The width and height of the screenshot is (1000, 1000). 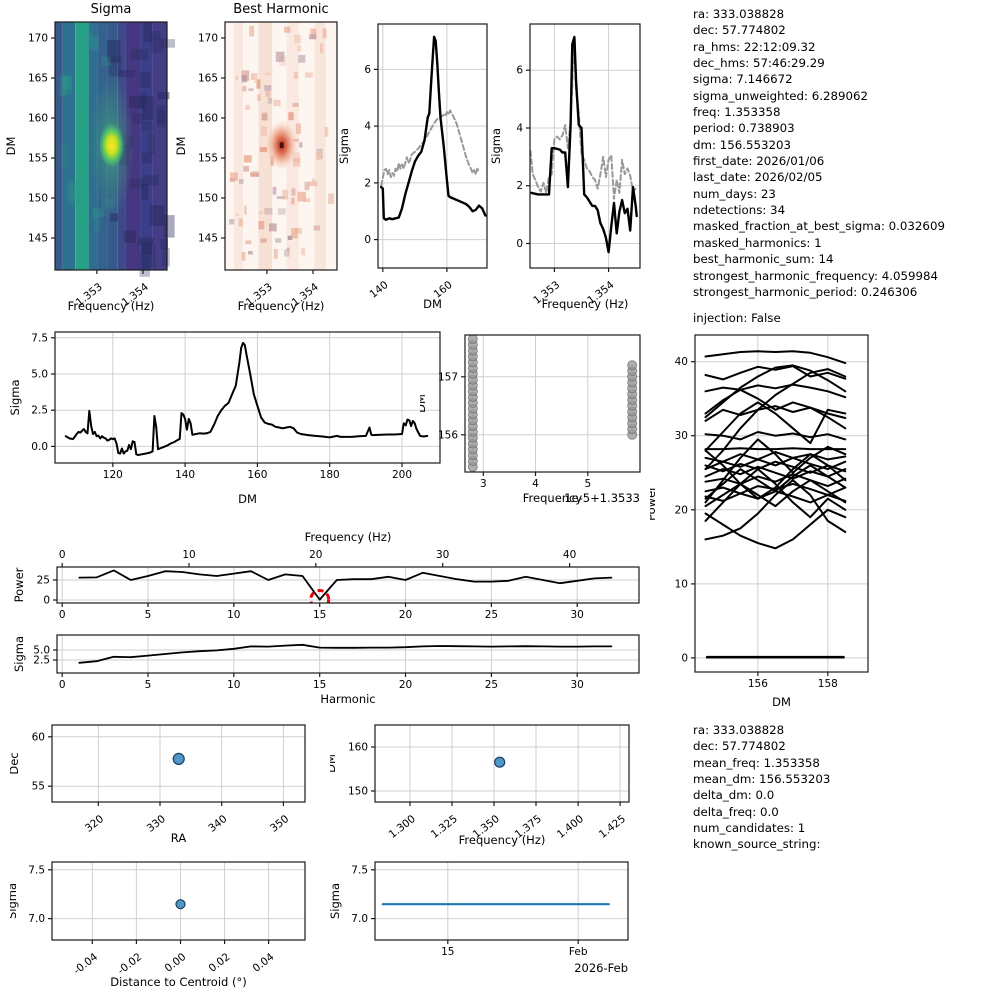 I want to click on svg-text: 340, so click(x=217, y=824).